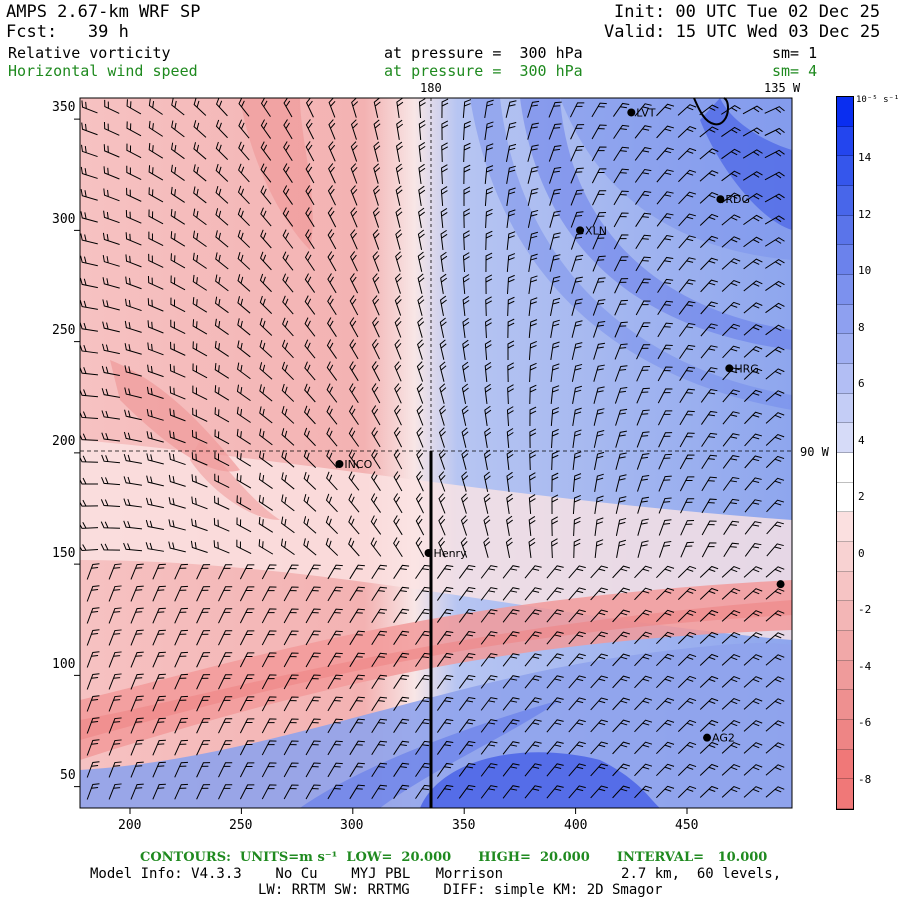 The width and height of the screenshot is (900, 900). What do you see at coordinates (68, 775) in the screenshot?
I see `y-tick-50: 50` at bounding box center [68, 775].